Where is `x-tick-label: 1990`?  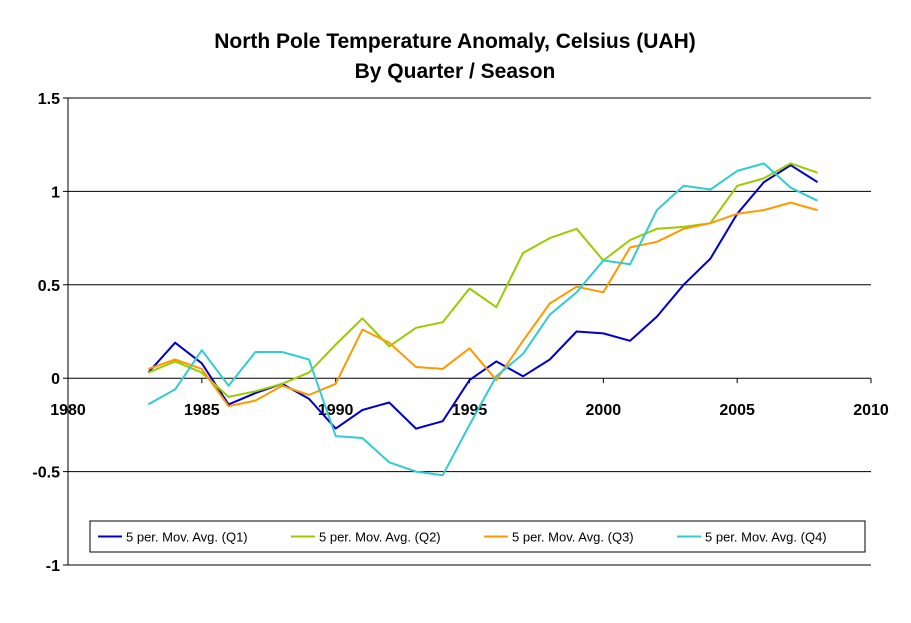
x-tick-label: 1990 is located at coordinates (336, 410).